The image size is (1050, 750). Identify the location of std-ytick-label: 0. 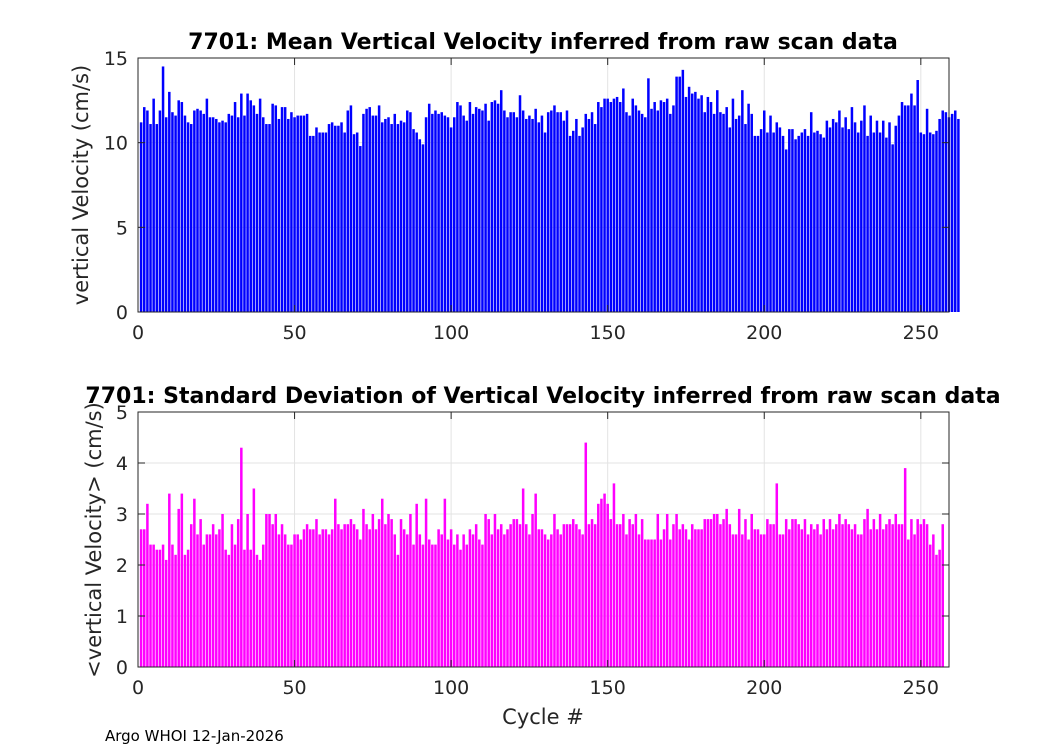
(122, 668).